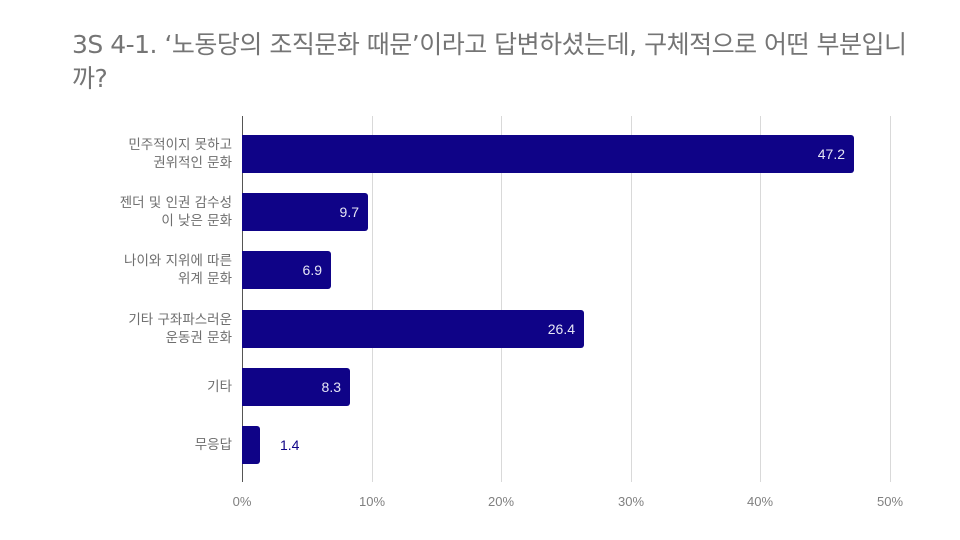  Describe the element at coordinates (890, 501) in the screenshot. I see `x-tick-label: 50%` at that location.